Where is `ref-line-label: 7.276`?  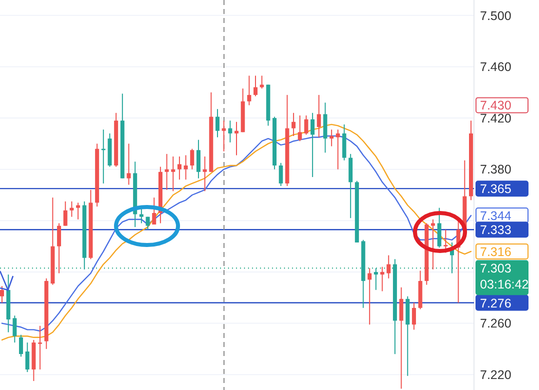 ref-line-label: 7.276 is located at coordinates (496, 303).